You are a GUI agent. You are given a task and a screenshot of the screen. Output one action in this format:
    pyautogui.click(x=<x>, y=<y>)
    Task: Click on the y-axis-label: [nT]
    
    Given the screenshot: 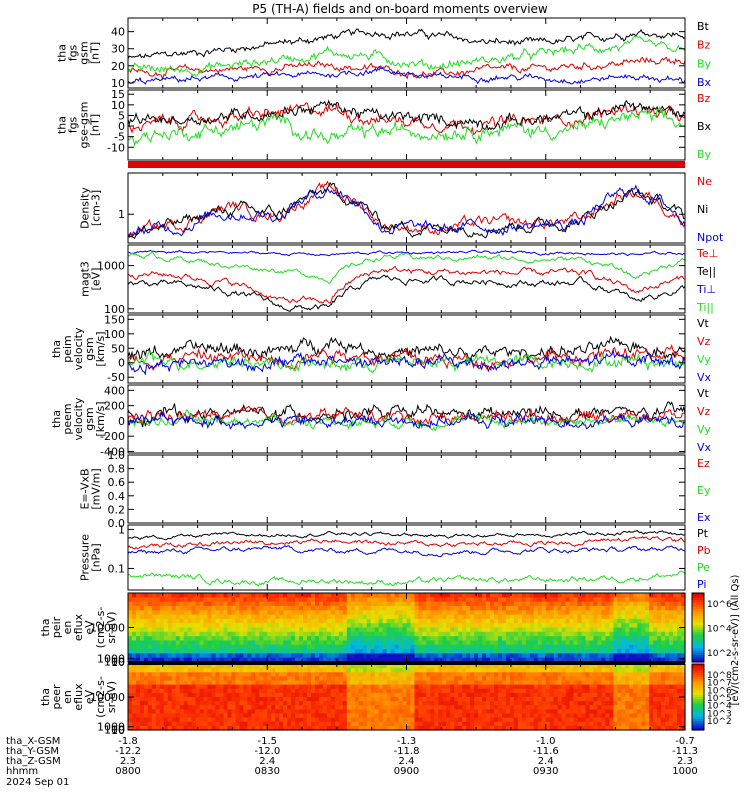 What is the action you would take?
    pyautogui.click(x=95, y=53)
    